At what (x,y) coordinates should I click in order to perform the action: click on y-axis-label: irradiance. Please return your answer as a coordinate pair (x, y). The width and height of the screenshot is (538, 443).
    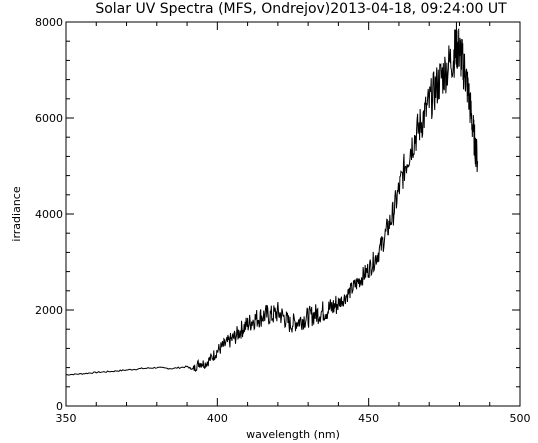
    Looking at the image, I should click on (16, 213).